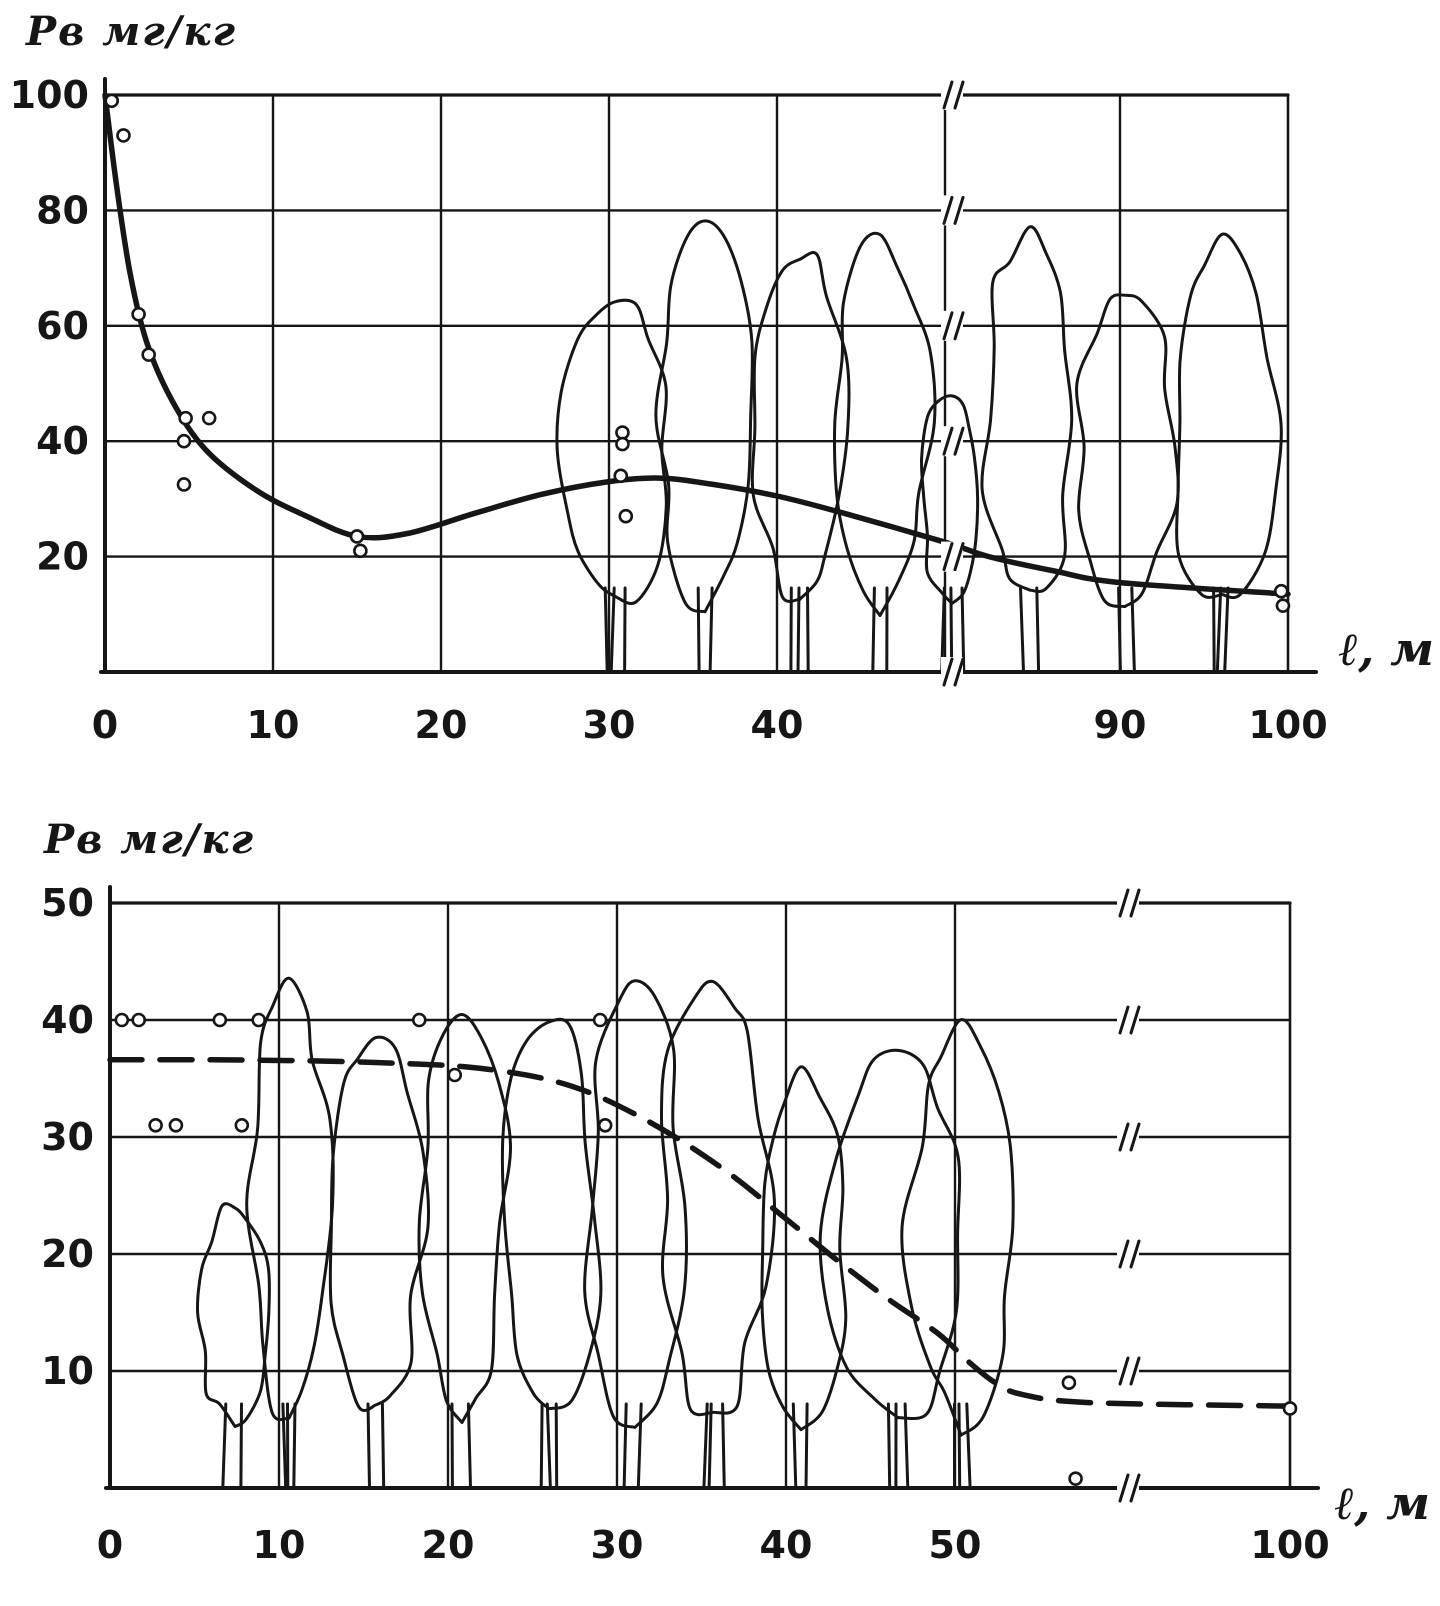  I want to click on tree-decorations, so click(919, 446).